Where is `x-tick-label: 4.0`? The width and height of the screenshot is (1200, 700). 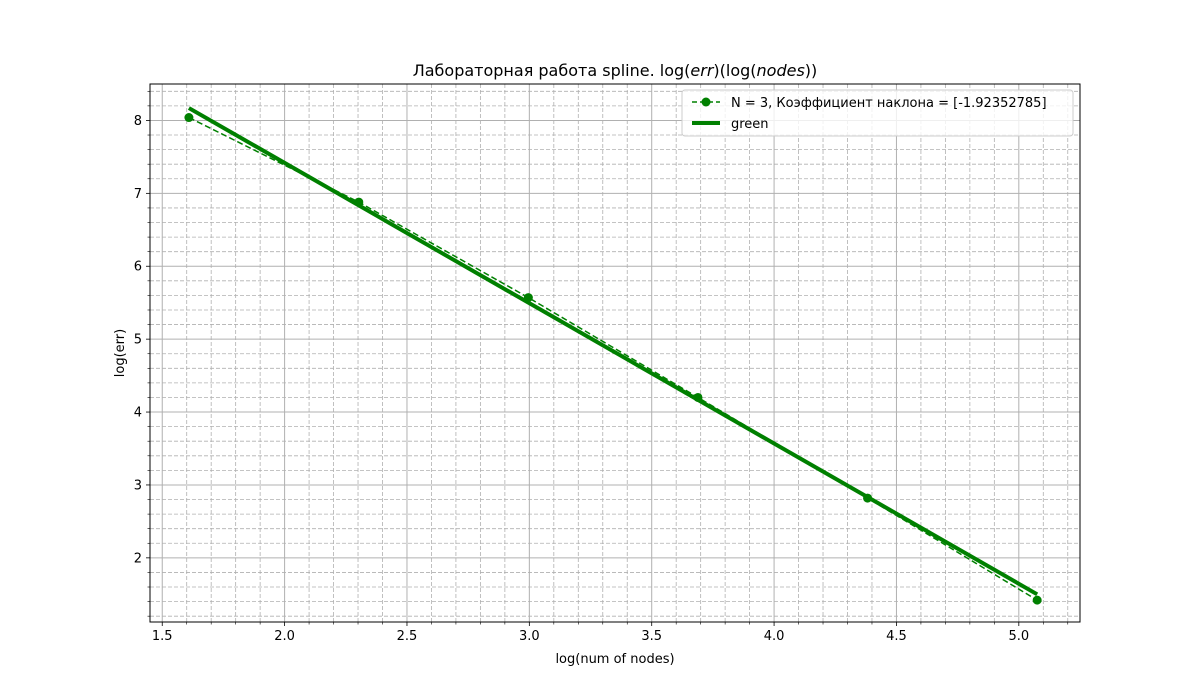 x-tick-label: 4.0 is located at coordinates (774, 636).